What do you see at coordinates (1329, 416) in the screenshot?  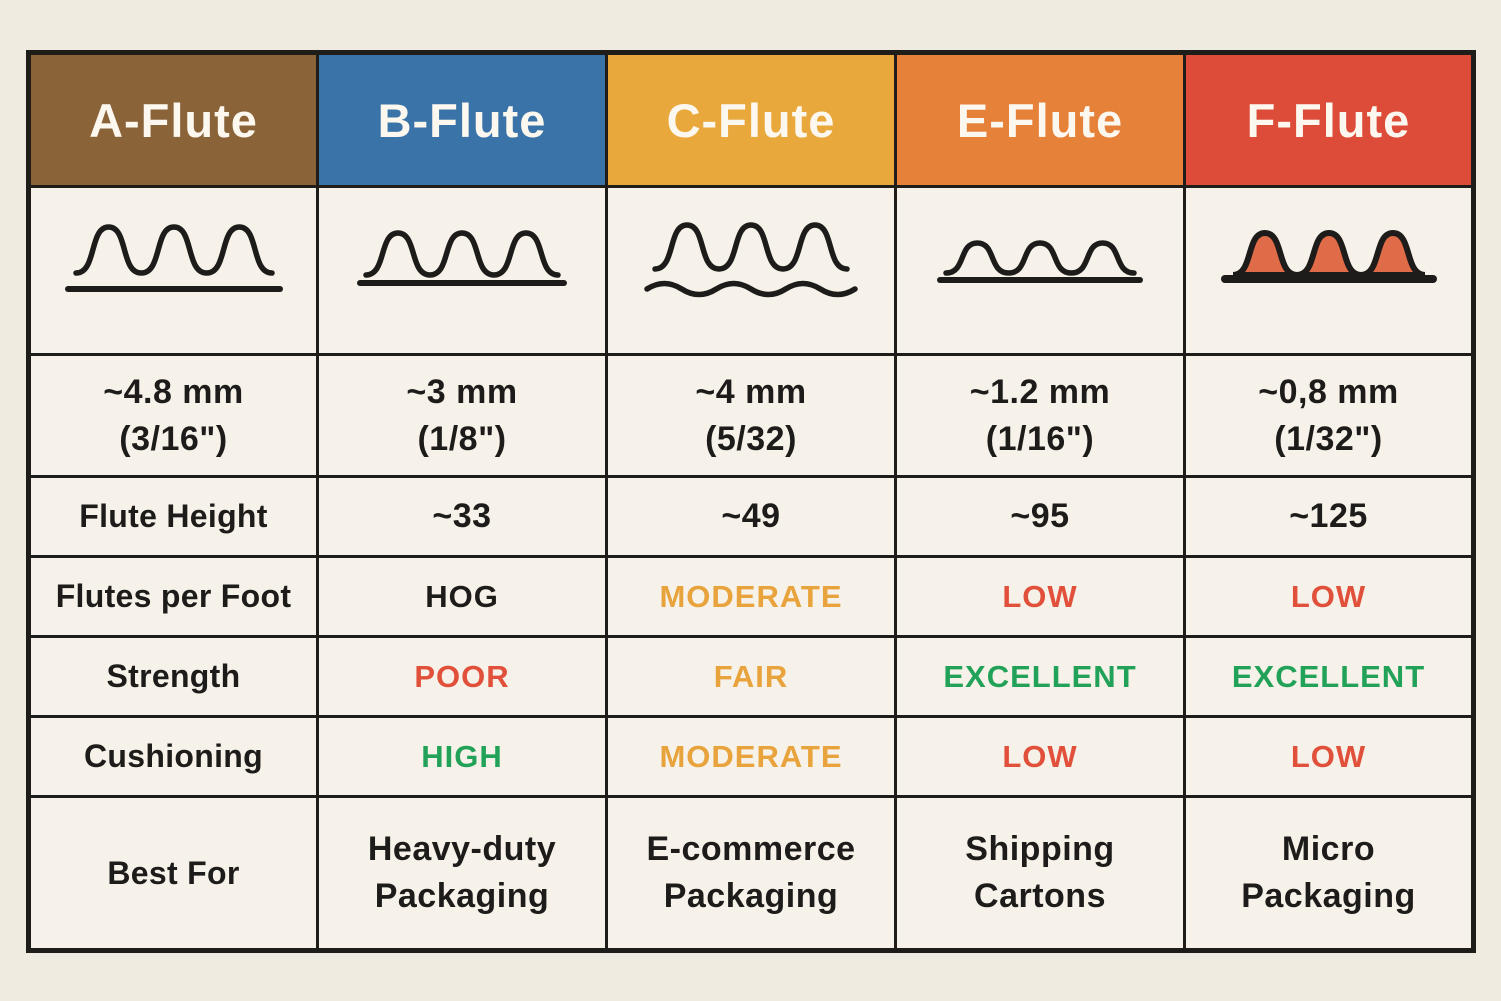 I see `cell-text: ~0,8 mm (1/32")` at bounding box center [1329, 416].